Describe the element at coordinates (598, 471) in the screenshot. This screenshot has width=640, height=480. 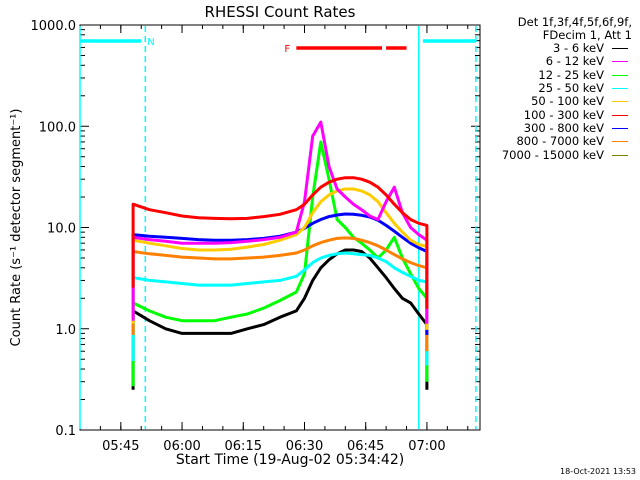
I see `footer-date: 18-Oct-2021 13:53` at that location.